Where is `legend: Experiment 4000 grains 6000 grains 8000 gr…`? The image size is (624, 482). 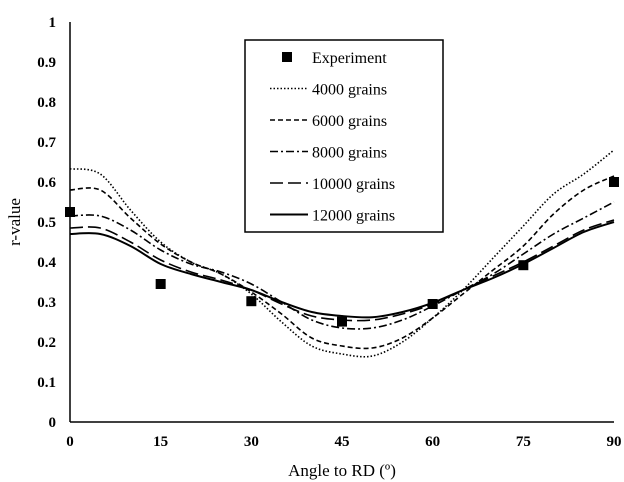
legend: Experiment 4000 grains 6000 grains 8000 gr… is located at coordinates (344, 136).